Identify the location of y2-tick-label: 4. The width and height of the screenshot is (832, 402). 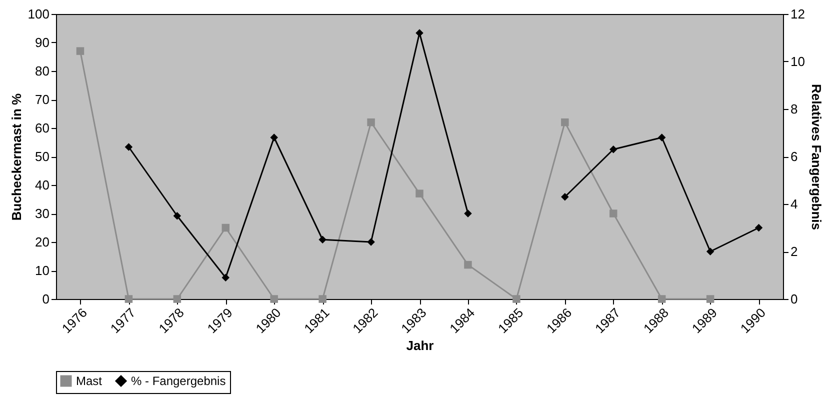
(794, 204).